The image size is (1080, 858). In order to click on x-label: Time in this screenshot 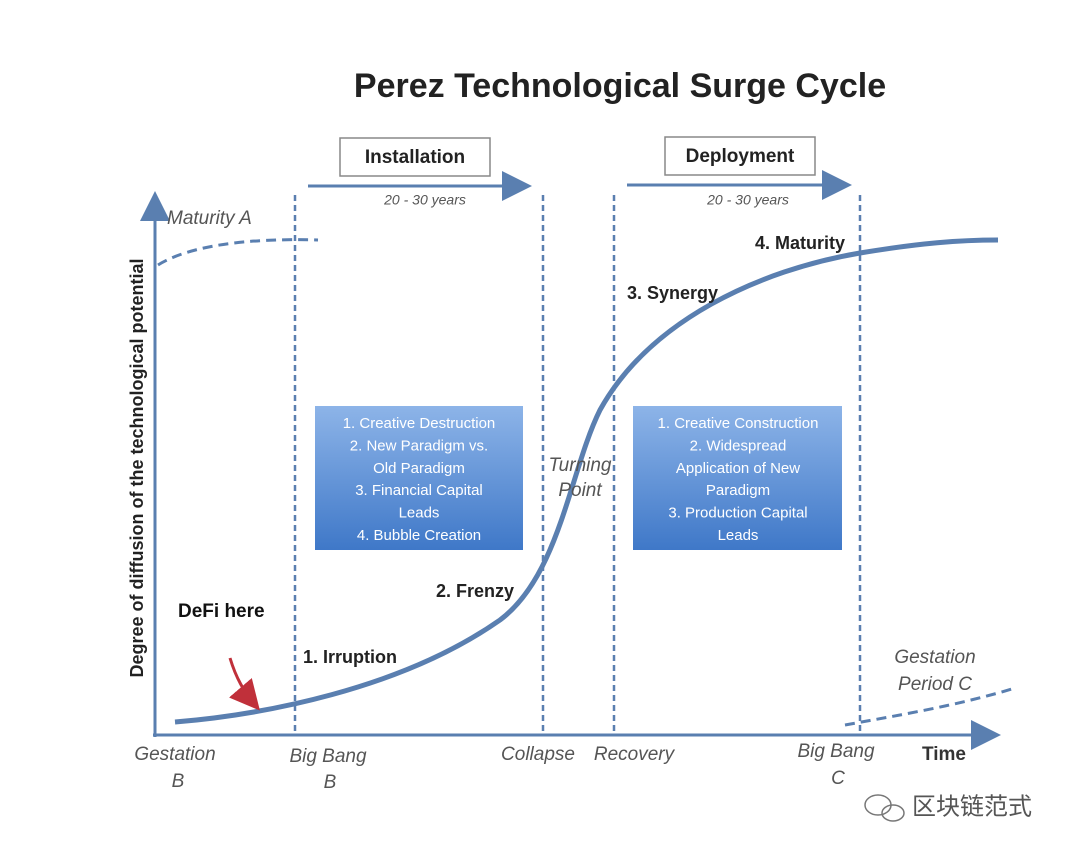, I will do `click(944, 754)`.